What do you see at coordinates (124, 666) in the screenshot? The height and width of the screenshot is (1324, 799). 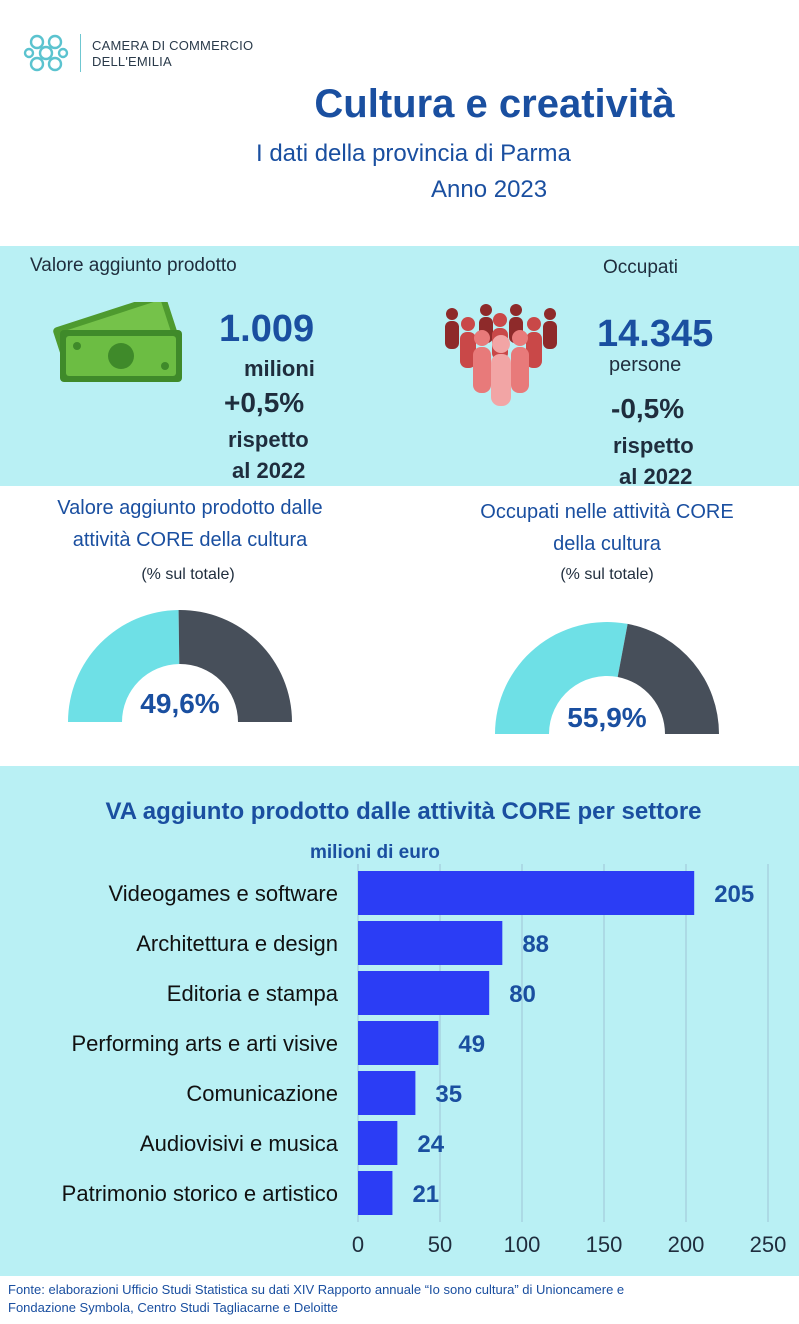 I see `gauge-va-fill-arc` at bounding box center [124, 666].